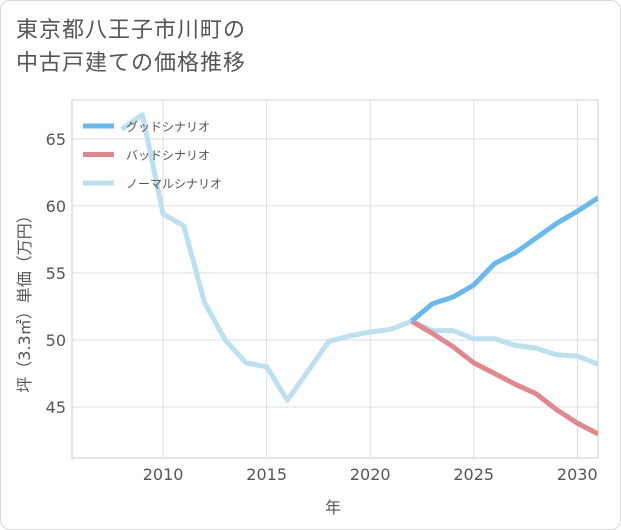  Describe the element at coordinates (163, 474) in the screenshot. I see `x-tick-label: 2010` at that location.